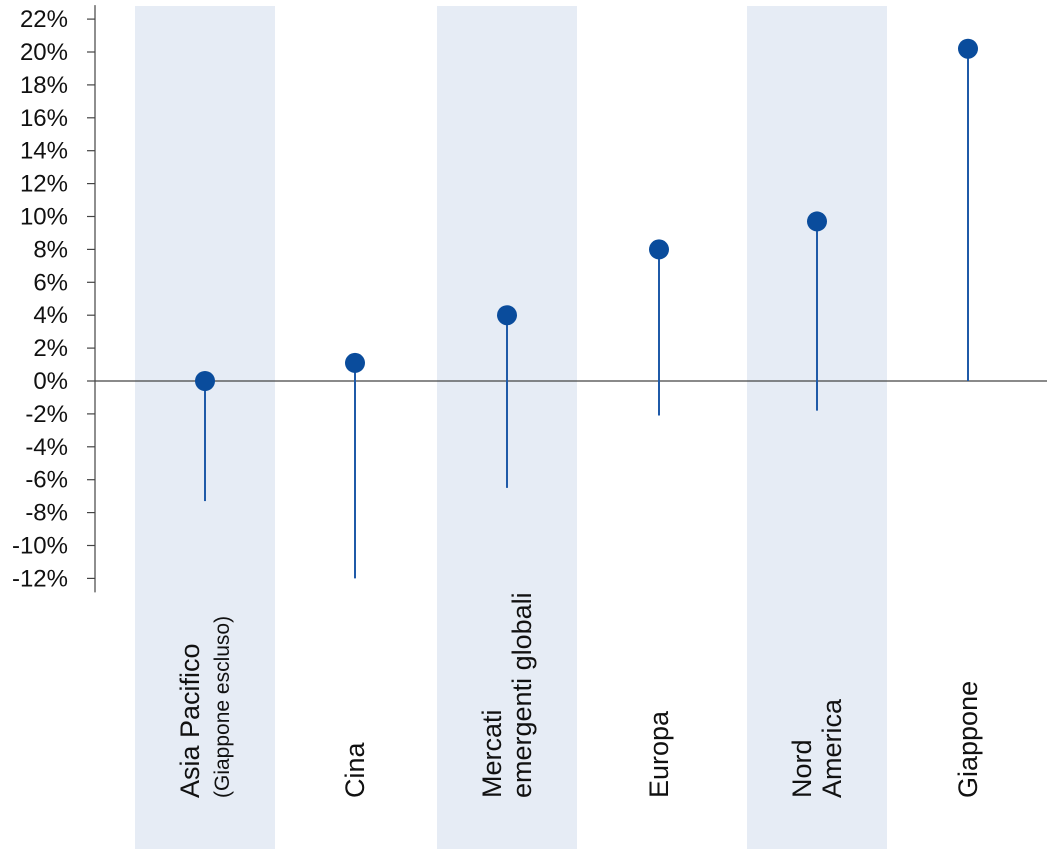  I want to click on category-label: Mercati, so click(492, 753).